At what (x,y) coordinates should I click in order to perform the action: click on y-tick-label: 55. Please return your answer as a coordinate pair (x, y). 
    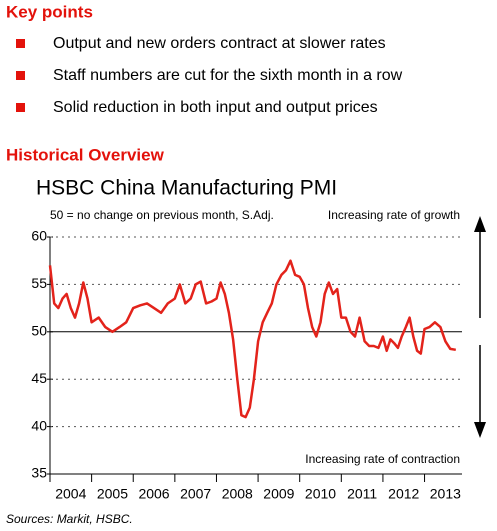
    Looking at the image, I should click on (39, 283).